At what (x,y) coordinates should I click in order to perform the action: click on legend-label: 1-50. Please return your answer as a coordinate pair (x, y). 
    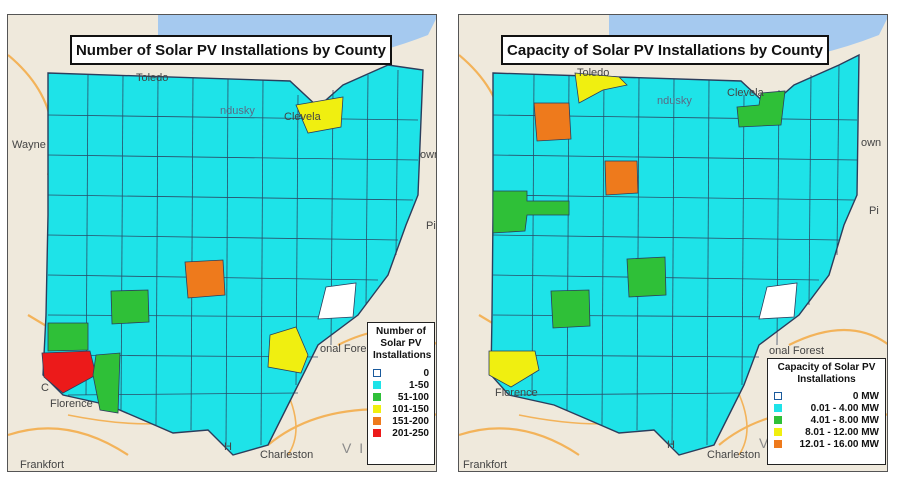
    Looking at the image, I should click on (418, 385).